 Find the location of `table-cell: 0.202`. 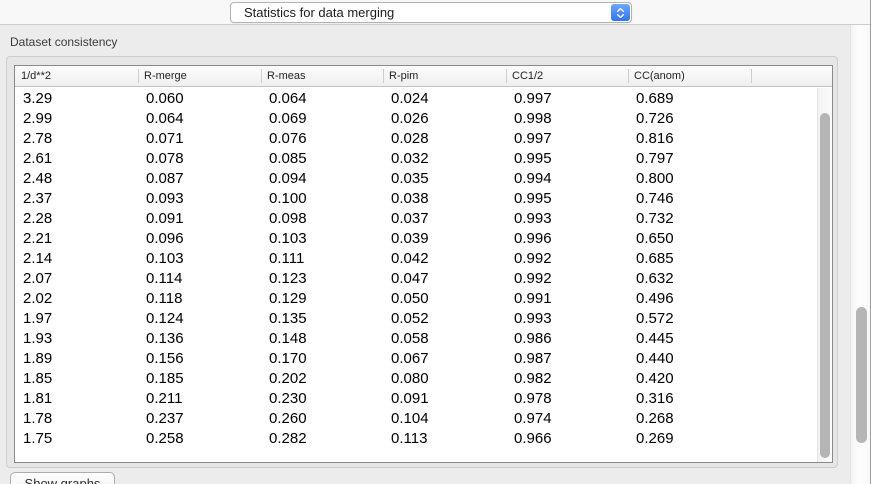

table-cell: 0.202 is located at coordinates (288, 378).